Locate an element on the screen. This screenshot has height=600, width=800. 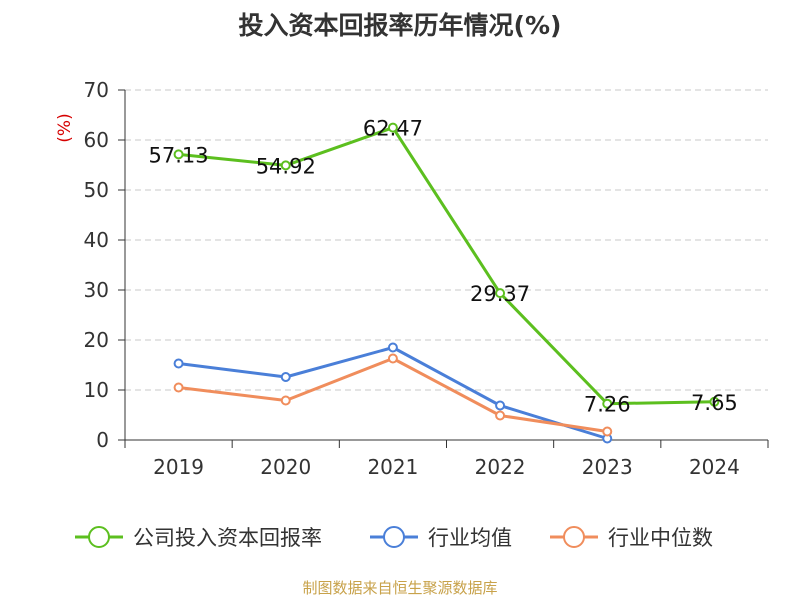
series-line is located at coordinates (393, 395).